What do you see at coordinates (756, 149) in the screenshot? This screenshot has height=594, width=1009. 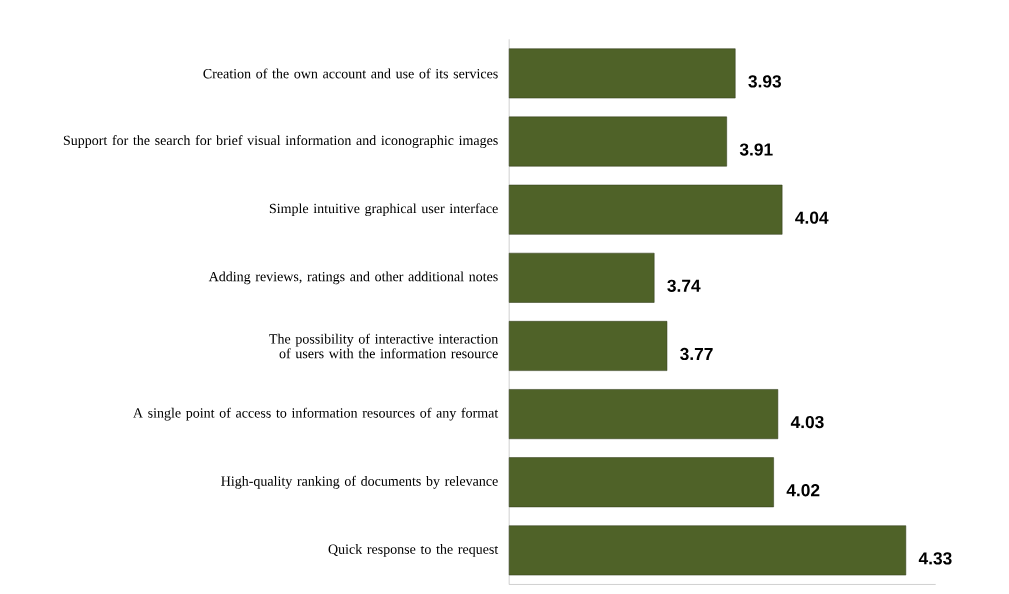 I see `data-label: 3.91` at bounding box center [756, 149].